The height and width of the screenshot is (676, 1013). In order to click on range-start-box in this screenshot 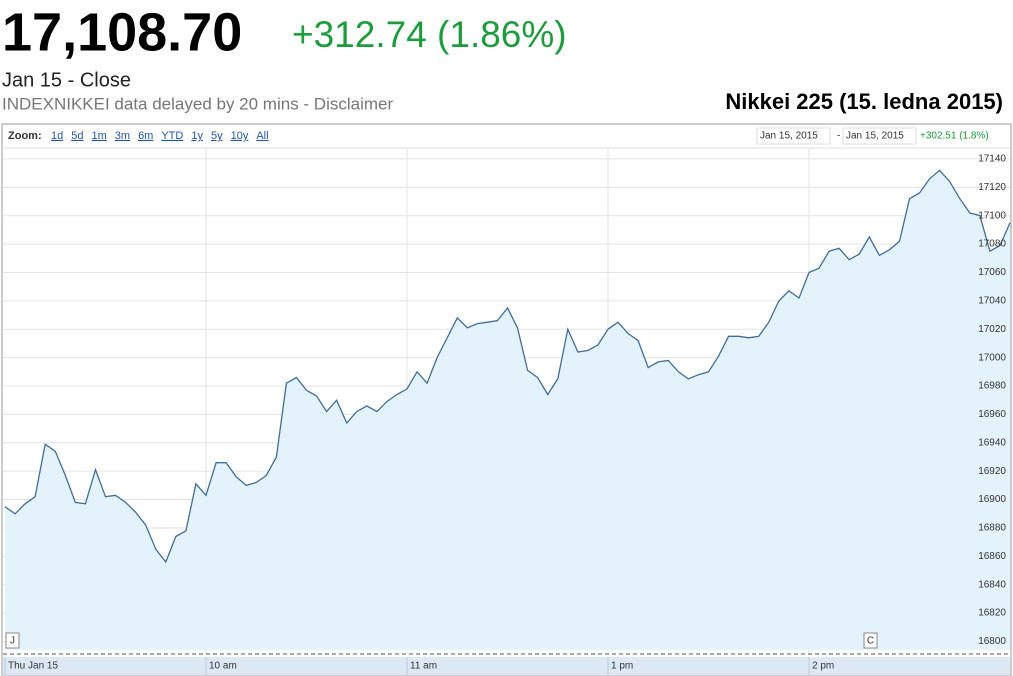, I will do `click(793, 136)`.